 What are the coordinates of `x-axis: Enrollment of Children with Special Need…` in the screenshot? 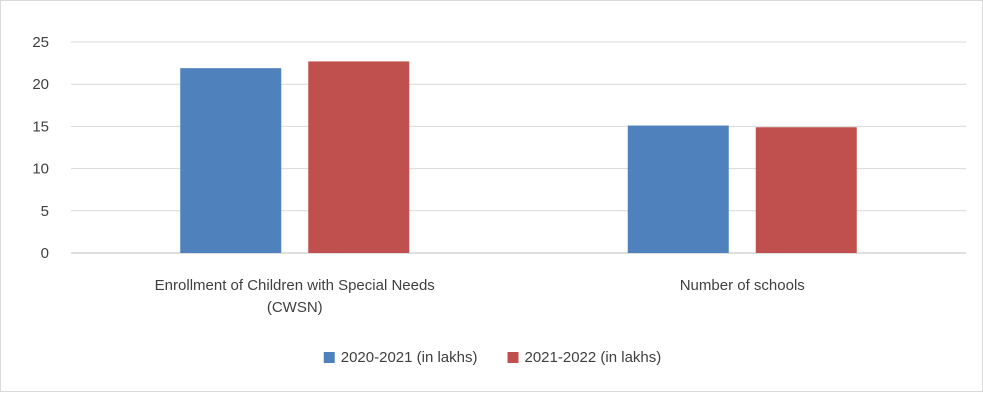 It's located at (480, 296).